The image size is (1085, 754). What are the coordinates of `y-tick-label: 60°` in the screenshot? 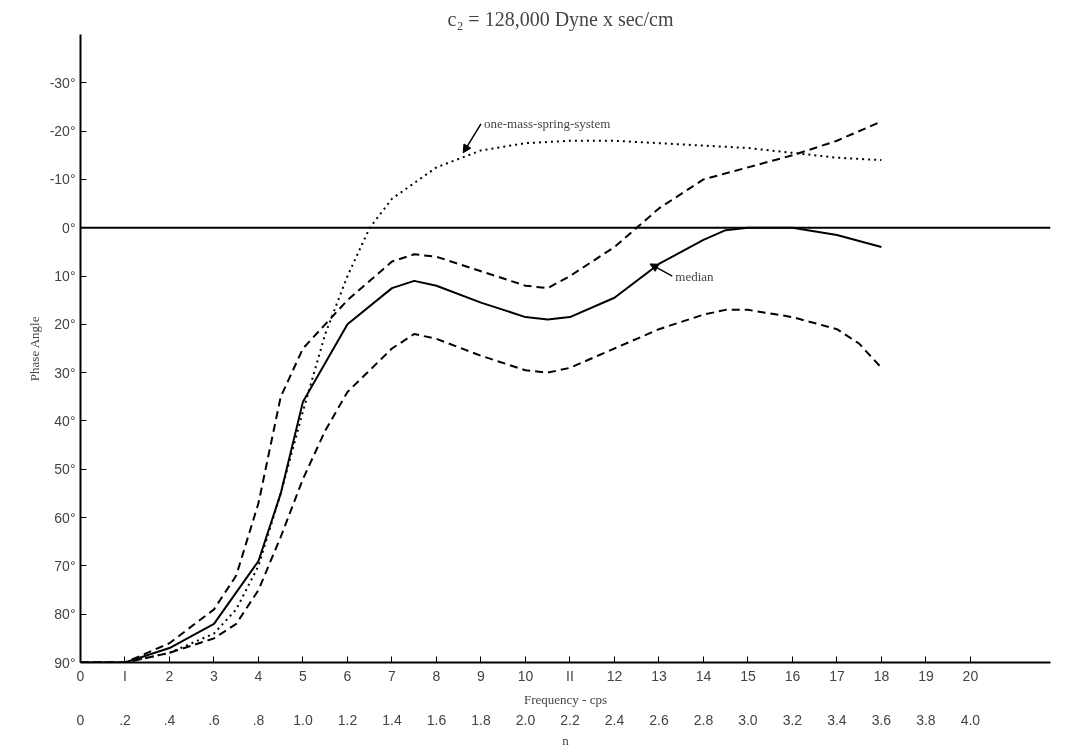 It's located at (65, 517).